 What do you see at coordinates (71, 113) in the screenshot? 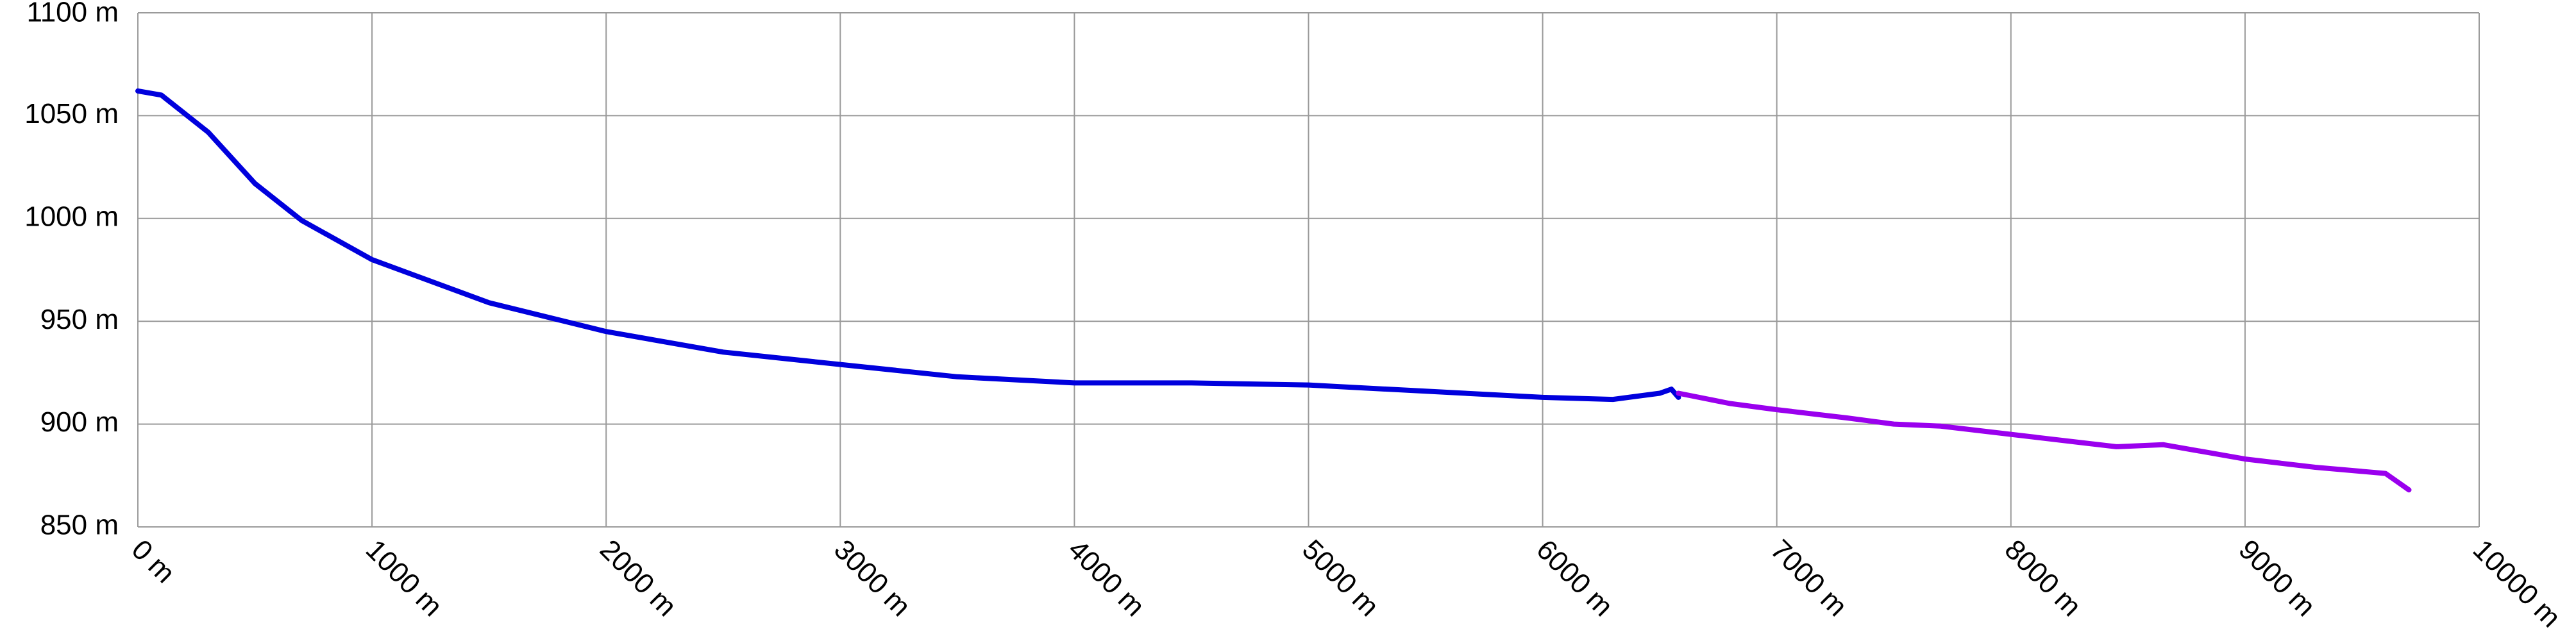
I see `y-tick-label: 1050 m` at bounding box center [71, 113].